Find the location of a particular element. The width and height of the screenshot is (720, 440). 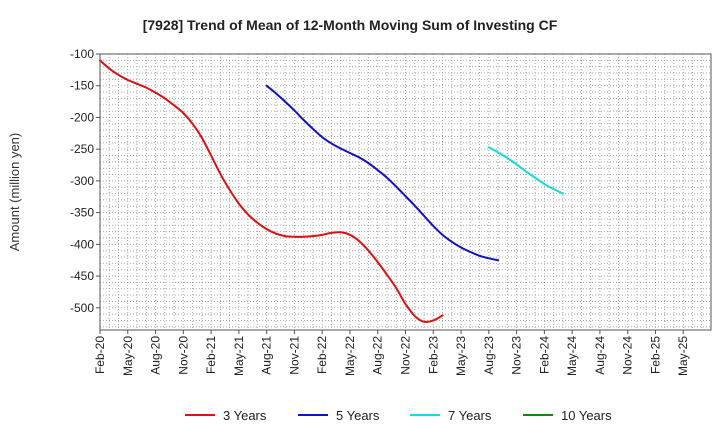

series-line-5-years is located at coordinates (382, 173).